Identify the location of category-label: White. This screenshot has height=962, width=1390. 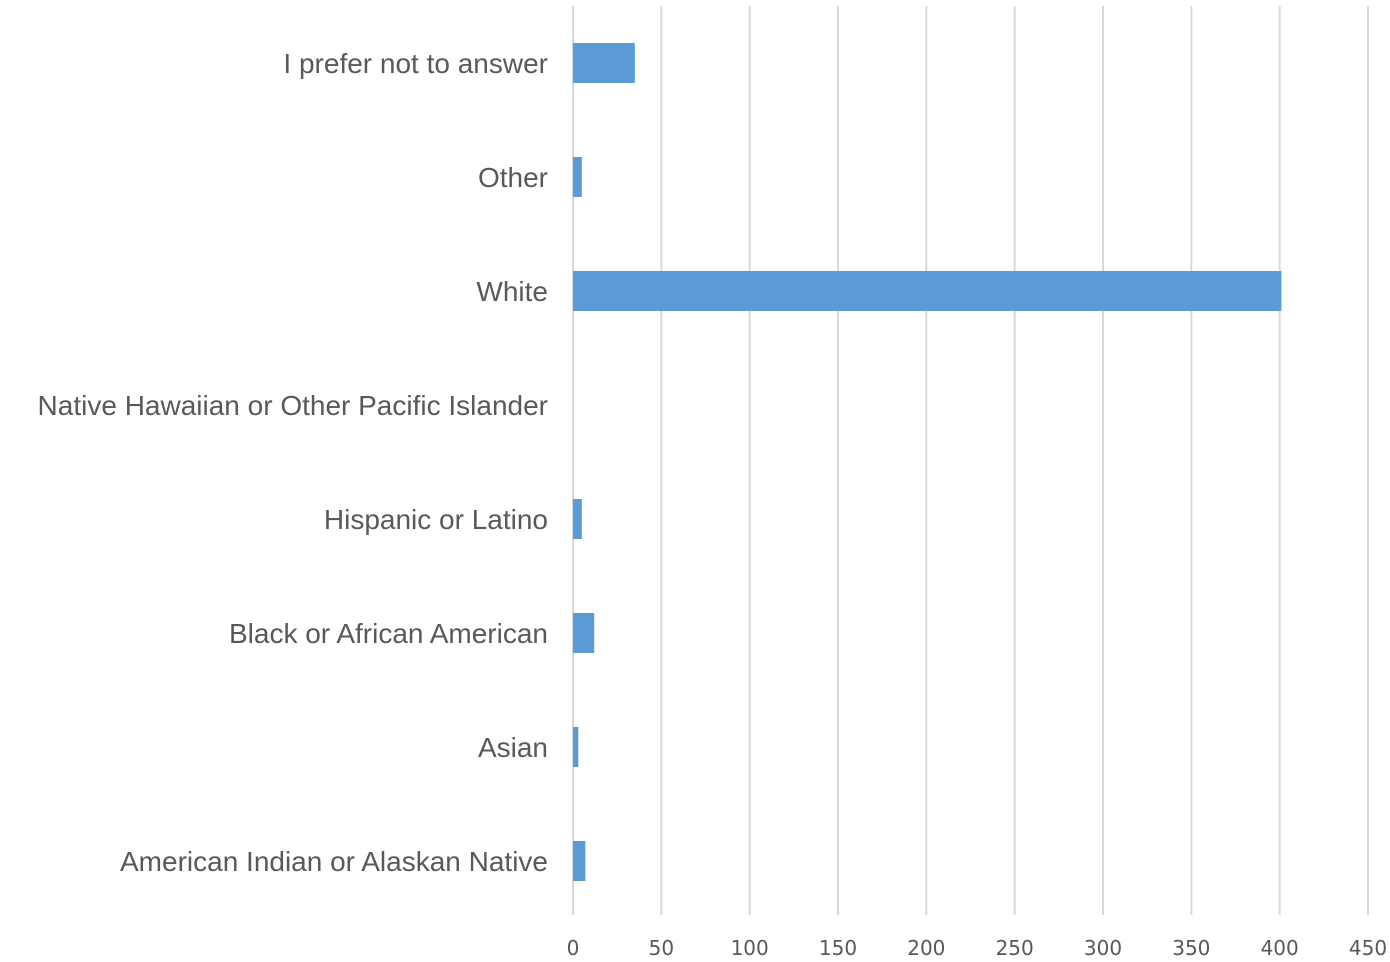
(512, 291).